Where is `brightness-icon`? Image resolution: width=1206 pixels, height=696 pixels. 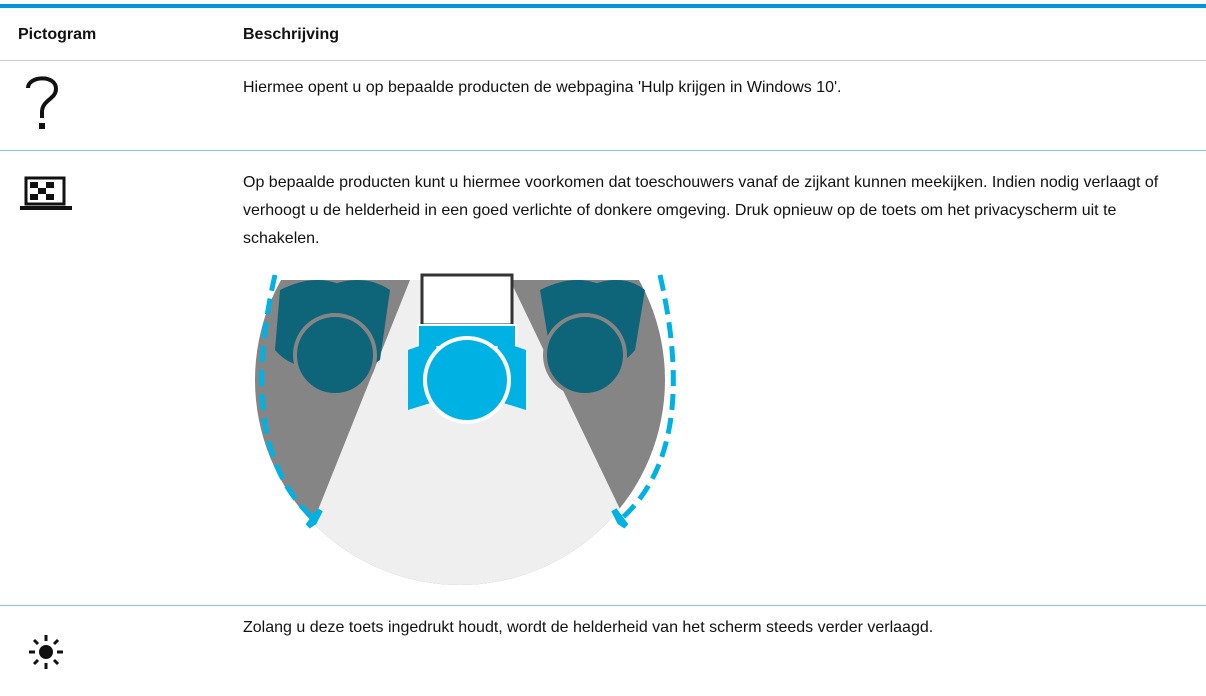 brightness-icon is located at coordinates (46, 652).